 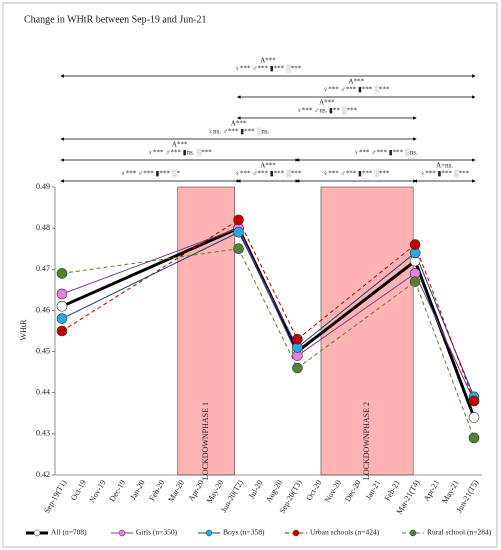 I want to click on comparison-groups: ♀*** ♂*** ▮*** ░ns., so click(x=386, y=153).